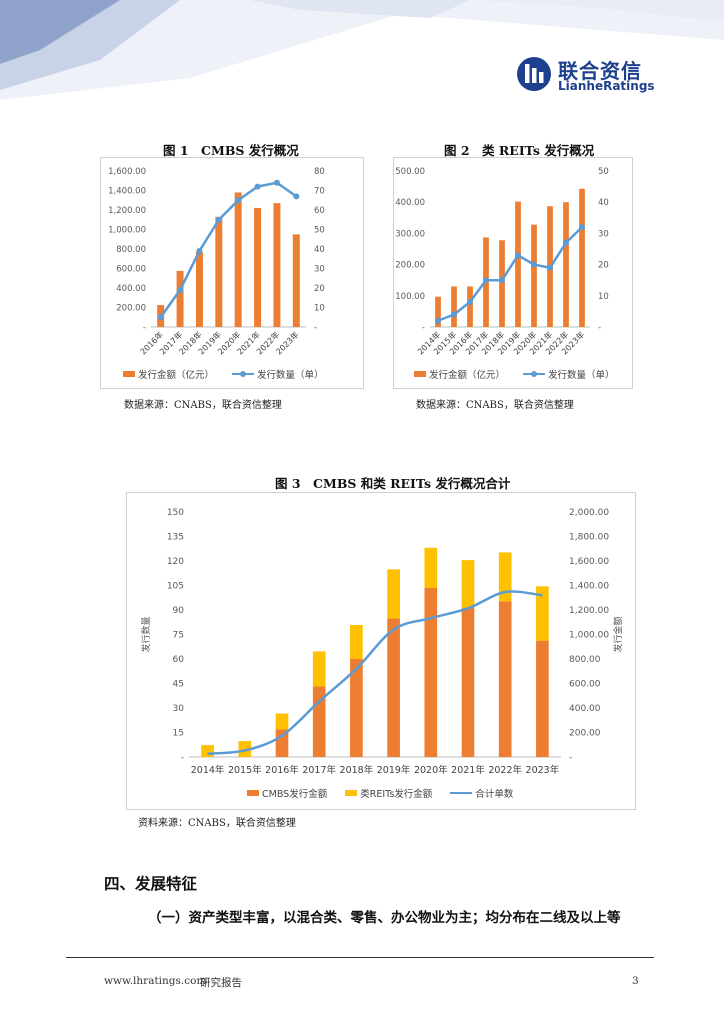 Image resolution: width=724 pixels, height=1024 pixels. I want to click on chart3-x-label: 2014年, so click(208, 770).